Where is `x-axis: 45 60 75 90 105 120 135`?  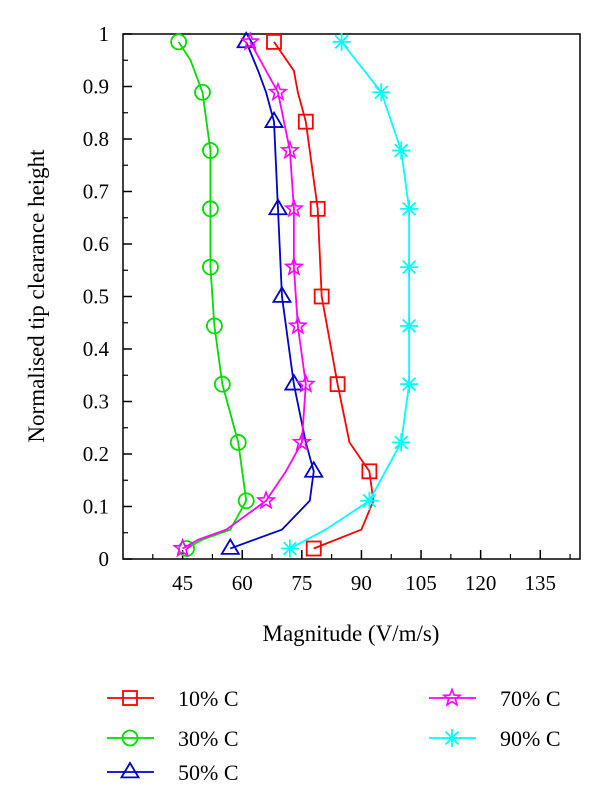 x-axis: 45 60 75 90 105 120 135 is located at coordinates (361, 572).